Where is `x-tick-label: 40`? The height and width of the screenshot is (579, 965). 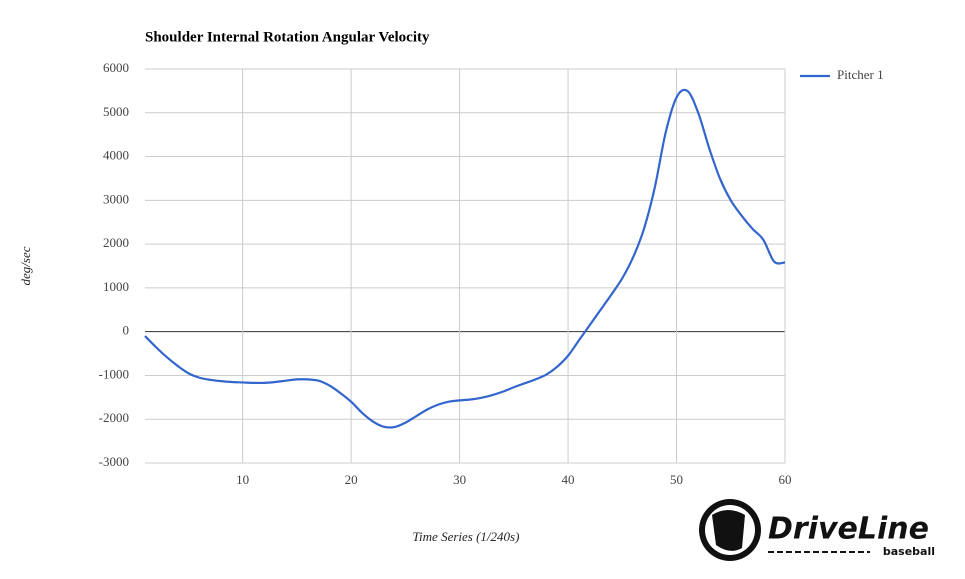 x-tick-label: 40 is located at coordinates (568, 479).